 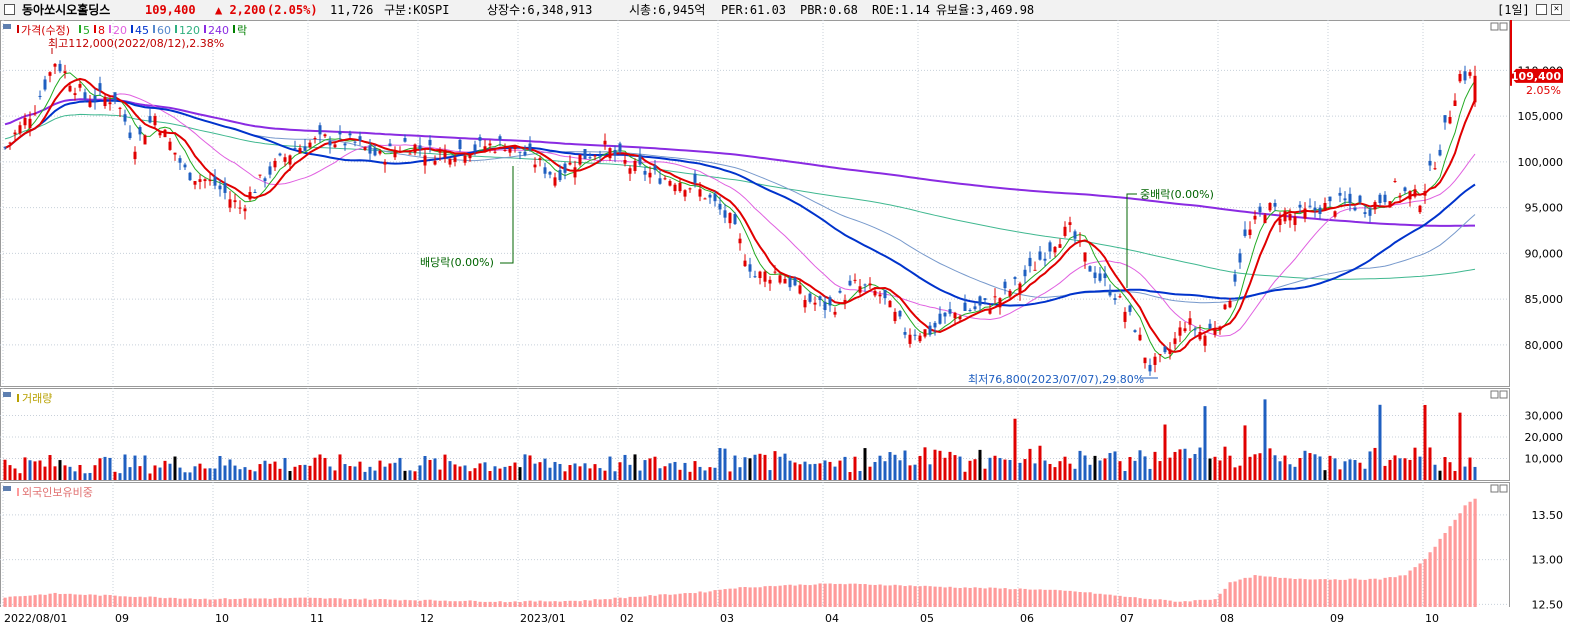 What do you see at coordinates (1177, 194) in the screenshot?
I see `stock-dividend-annotation: 중배락(0.00%)` at bounding box center [1177, 194].